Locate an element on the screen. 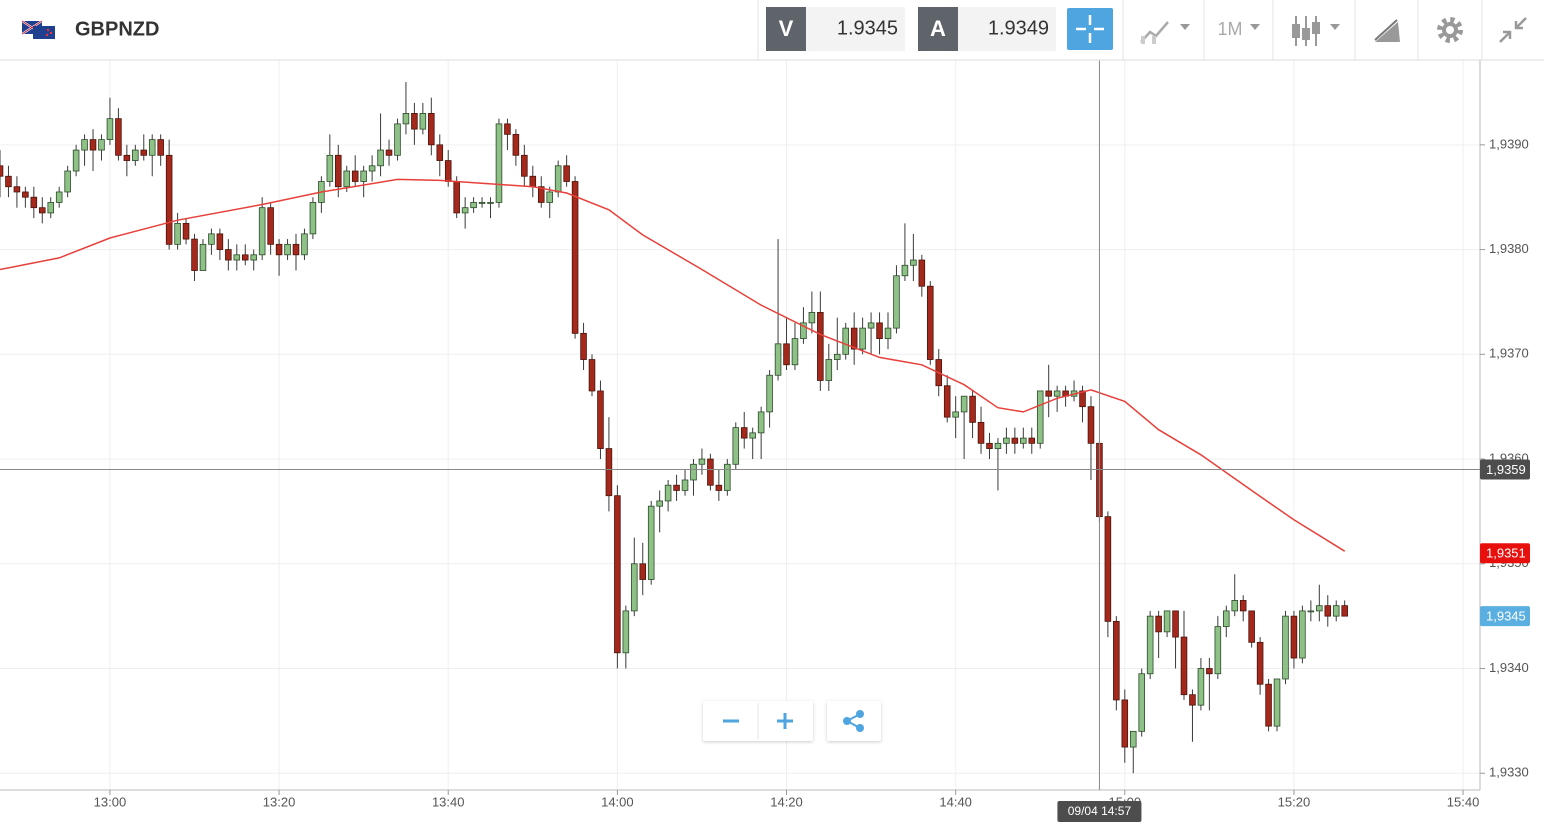 The height and width of the screenshot is (828, 1544). share-button is located at coordinates (854, 721).